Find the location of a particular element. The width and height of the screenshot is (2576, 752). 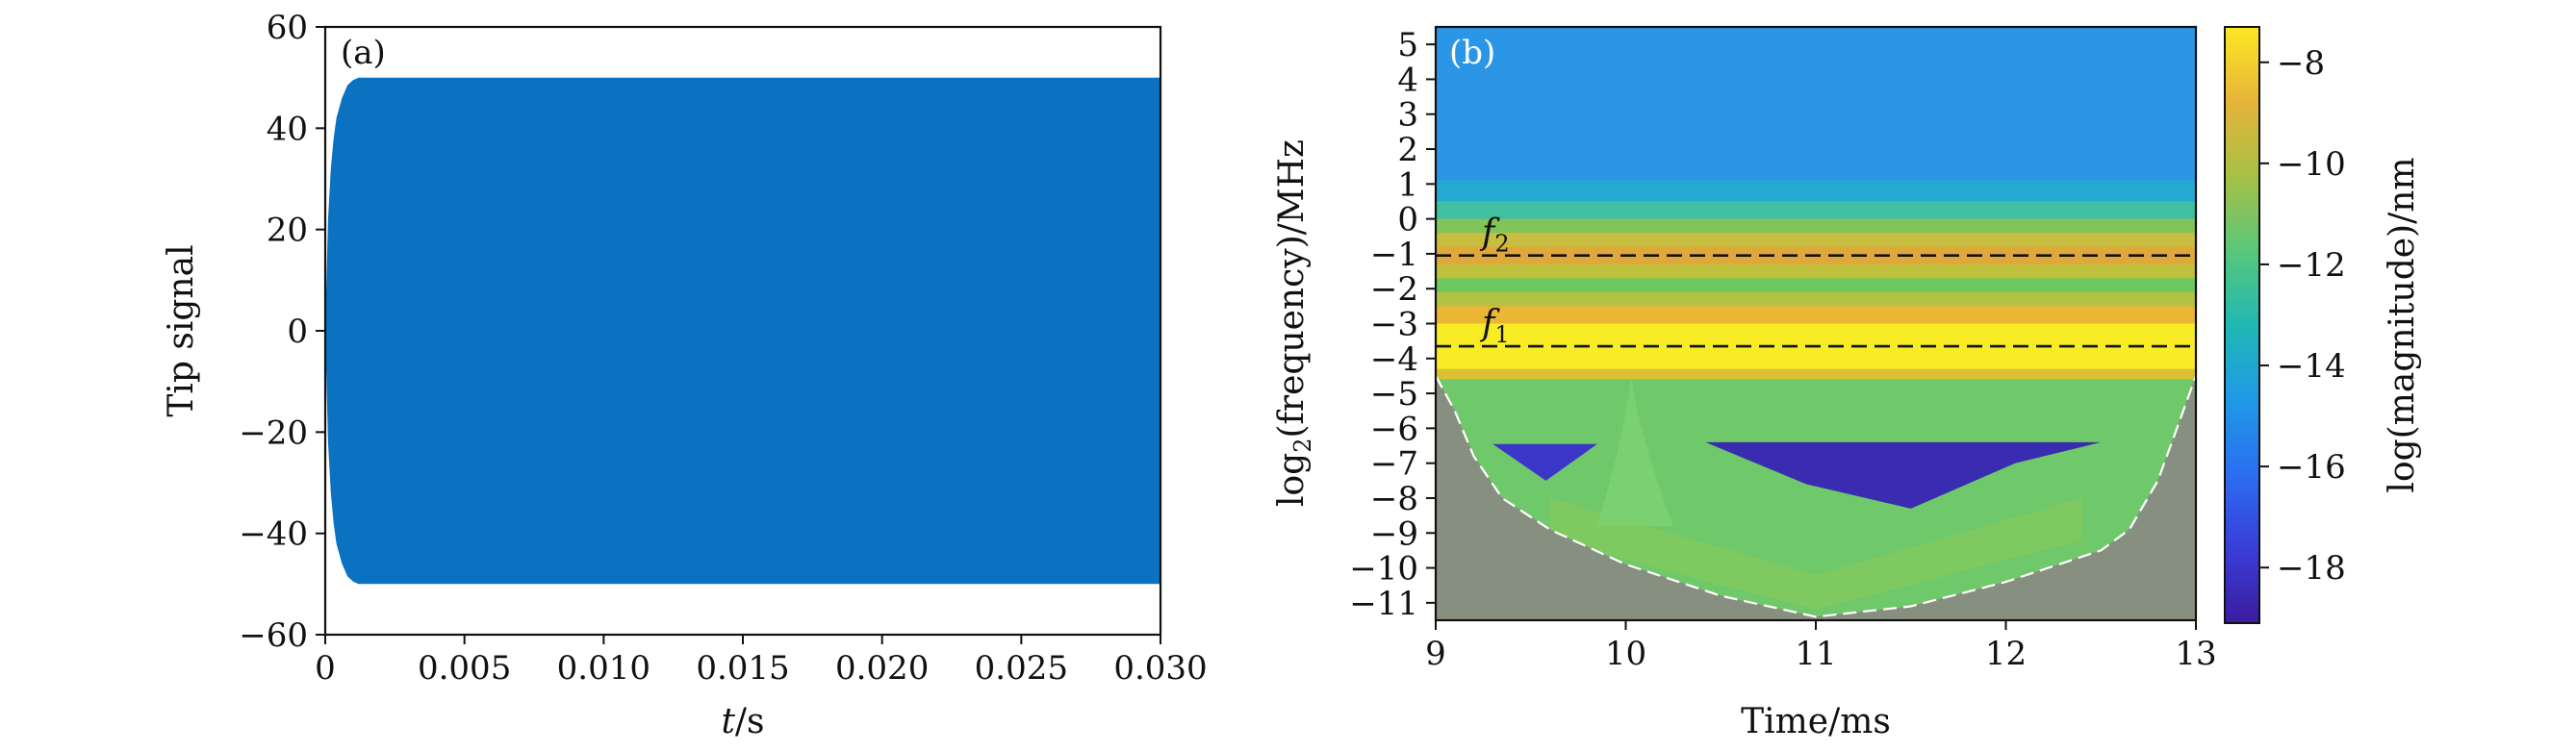

outside-cone-region is located at coordinates (1816, 497).